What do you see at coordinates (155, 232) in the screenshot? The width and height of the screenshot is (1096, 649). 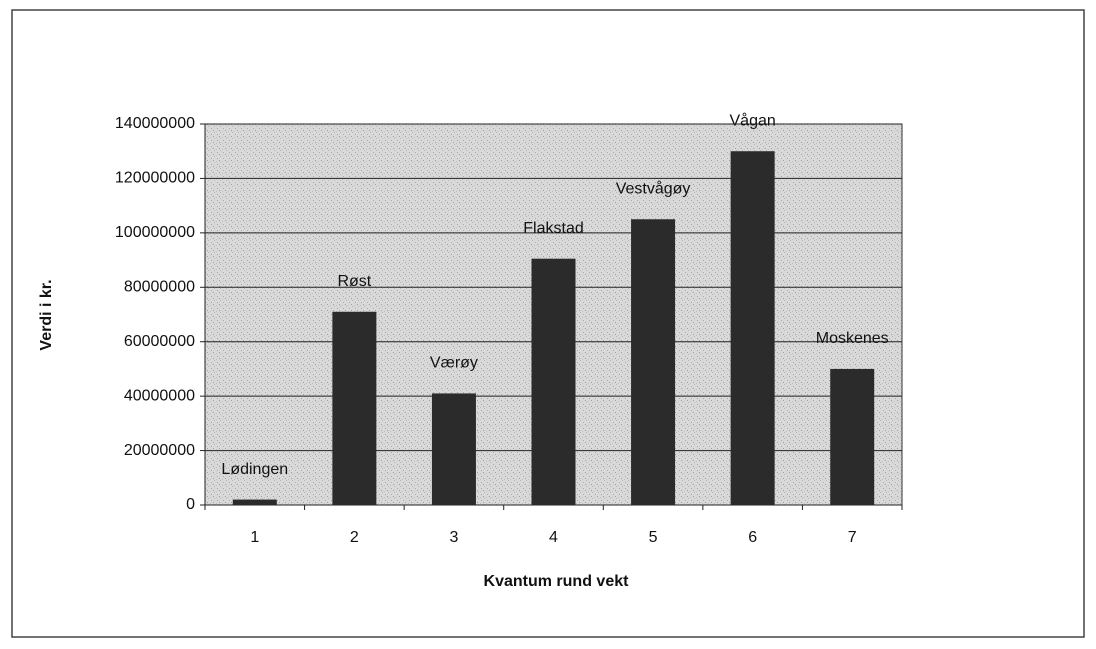 I see `y-tick-label: 100000000` at bounding box center [155, 232].